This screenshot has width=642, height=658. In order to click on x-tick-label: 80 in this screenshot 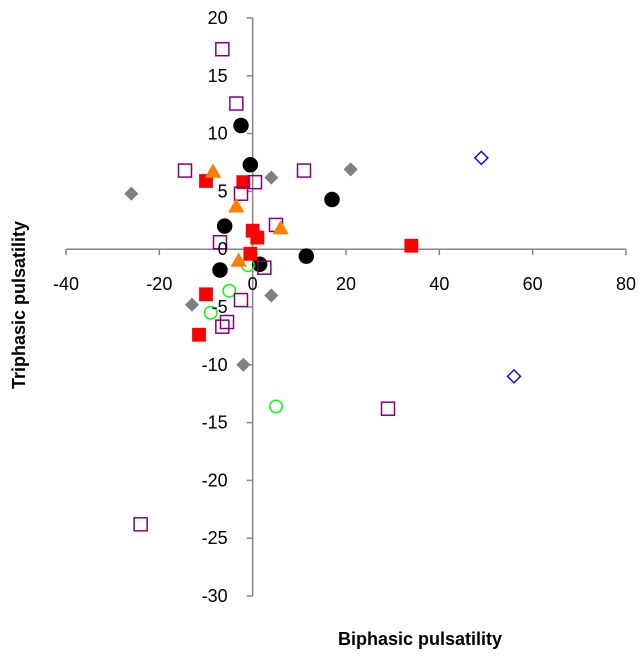, I will do `click(626, 284)`.